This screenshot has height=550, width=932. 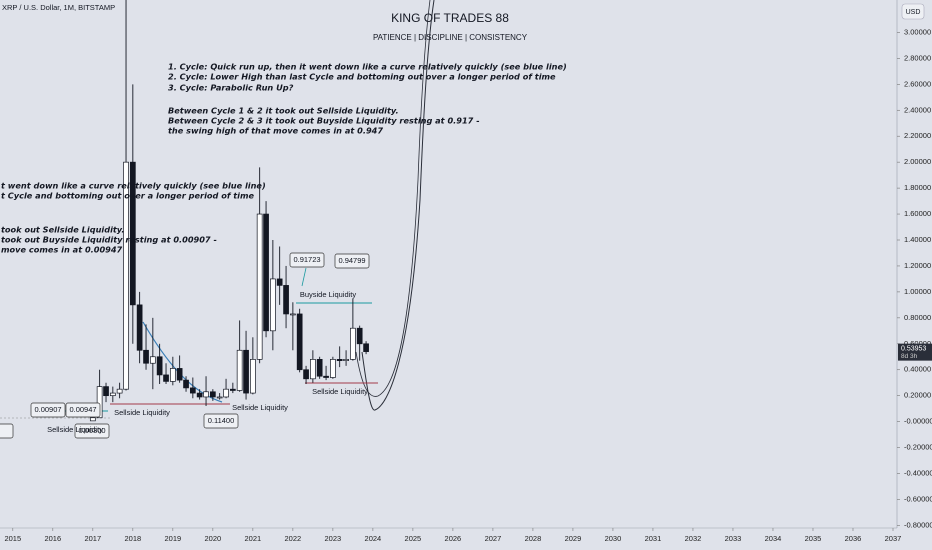 I want to click on y-tick-label: 0.20000, so click(x=917, y=395).